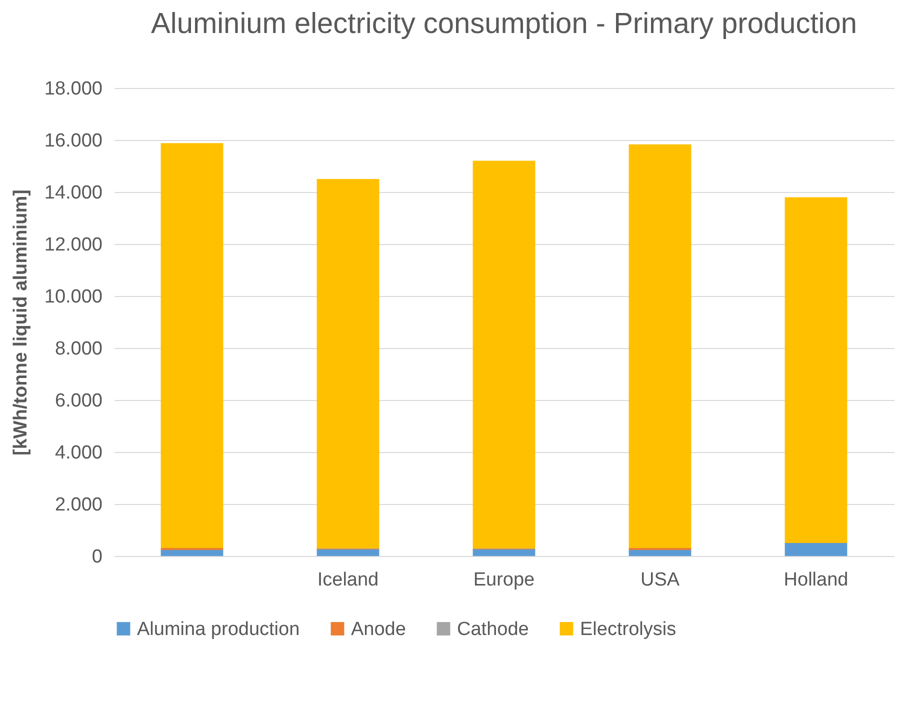 The width and height of the screenshot is (903, 701). What do you see at coordinates (73, 89) in the screenshot?
I see `y-tick-label: 18.000` at bounding box center [73, 89].